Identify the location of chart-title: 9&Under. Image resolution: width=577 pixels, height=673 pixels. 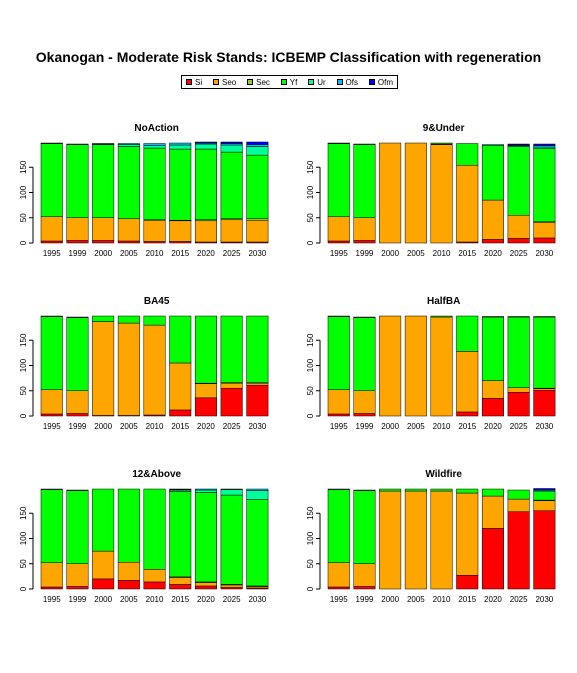
(444, 128).